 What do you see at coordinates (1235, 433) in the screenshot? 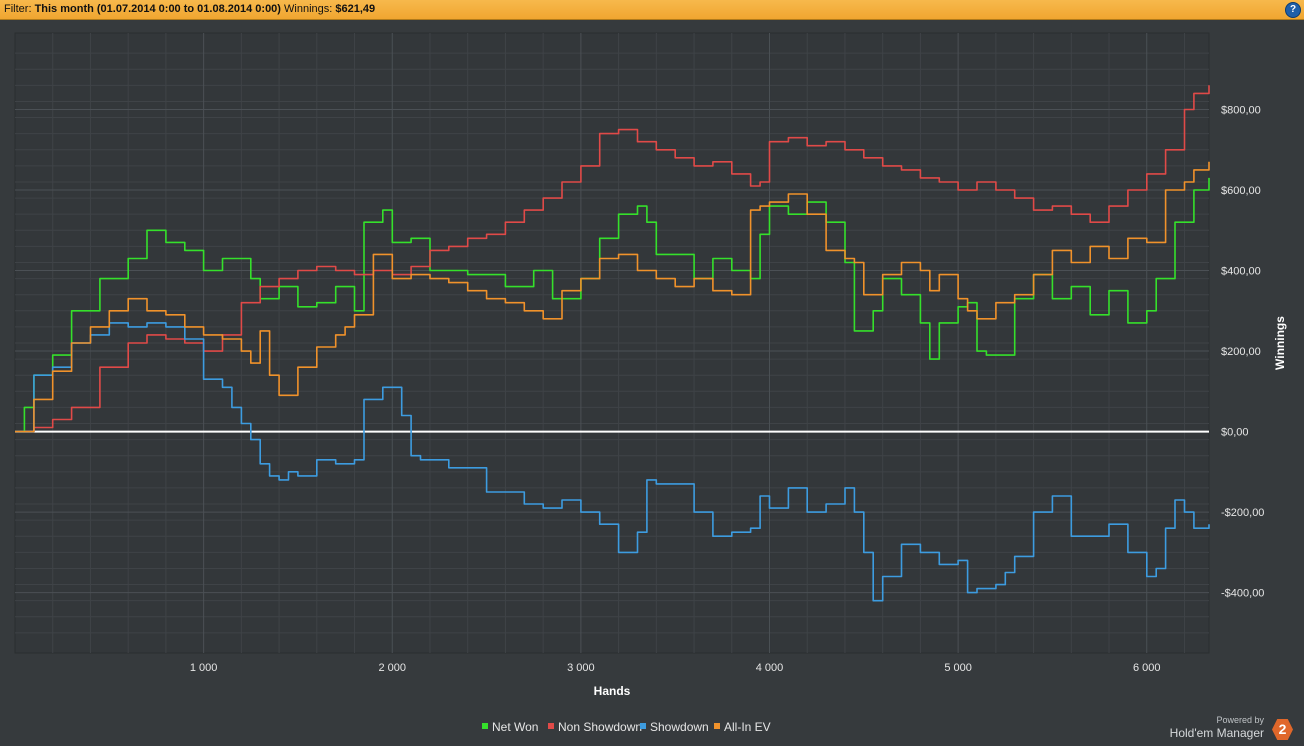
I see `y-tick-label: $0,00` at bounding box center [1235, 433].